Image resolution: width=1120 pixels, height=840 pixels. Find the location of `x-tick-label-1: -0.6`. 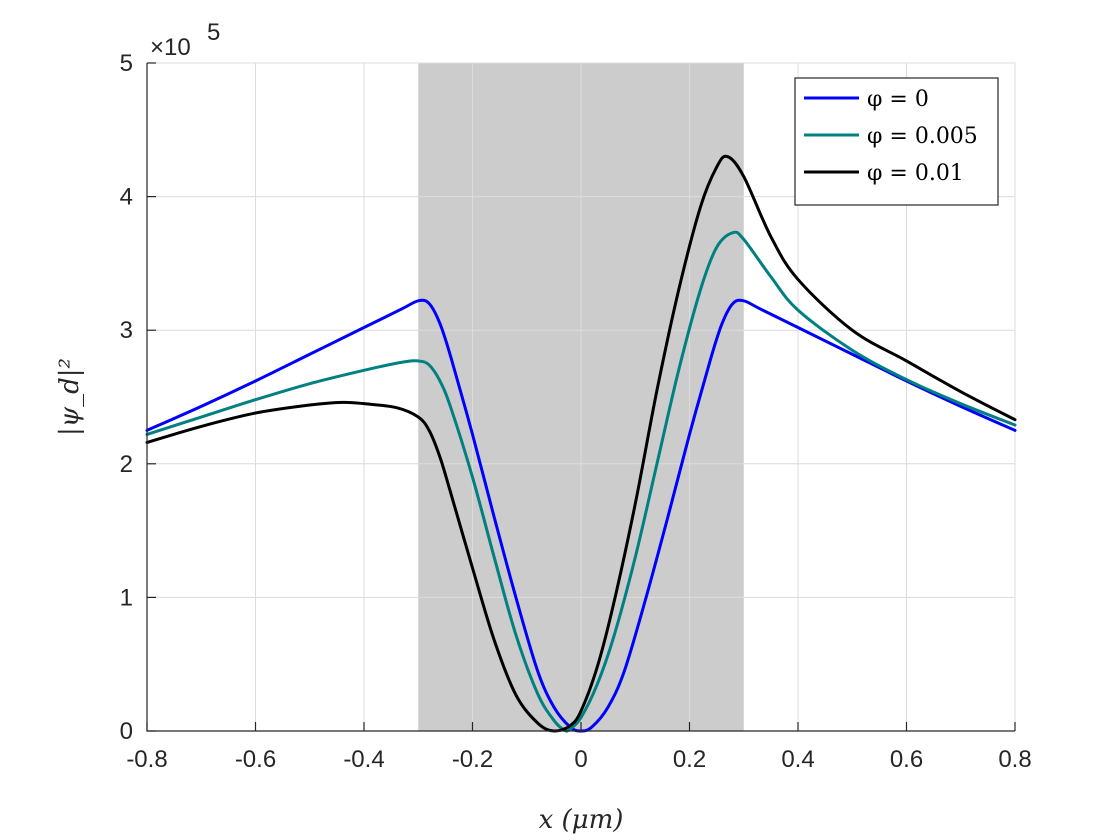

x-tick-label-1: -0.6 is located at coordinates (255, 759).